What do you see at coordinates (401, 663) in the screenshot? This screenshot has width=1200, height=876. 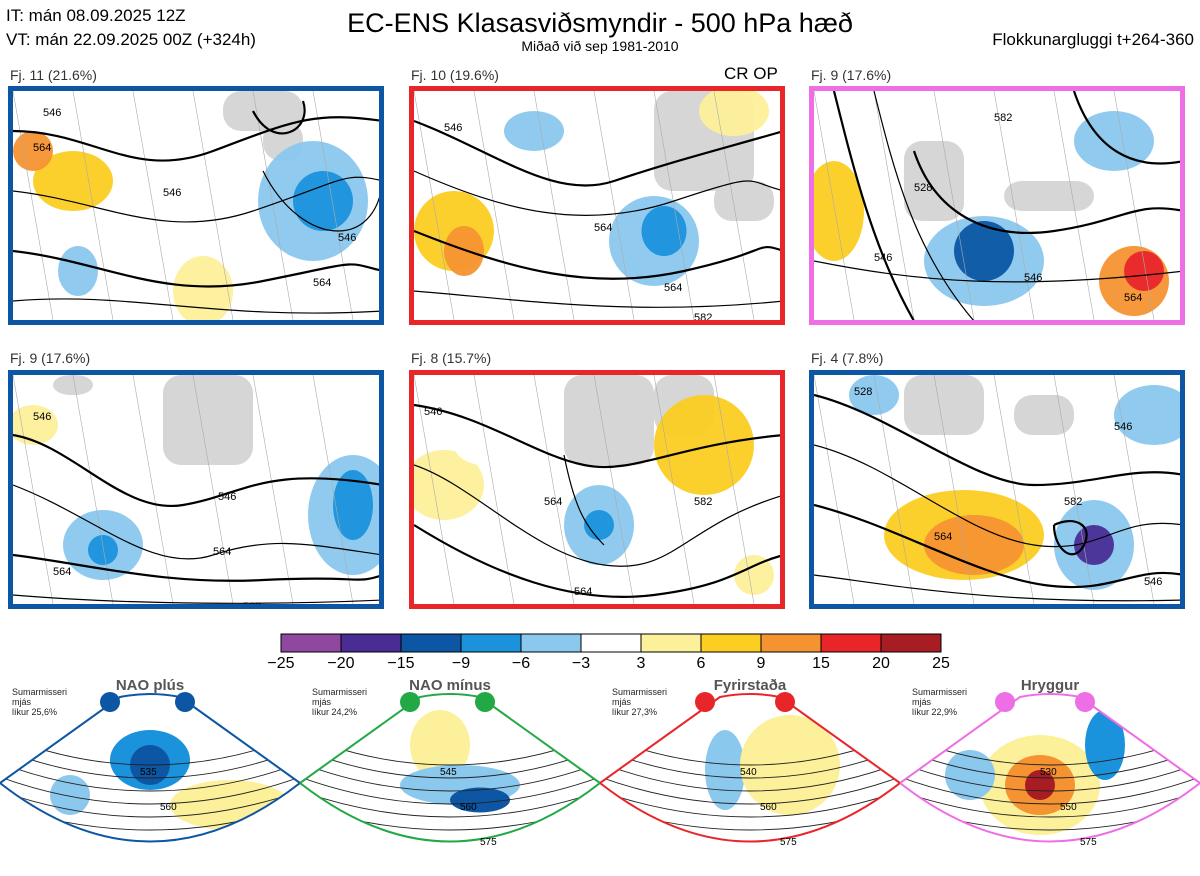 I see `colorbar-tick: −15` at bounding box center [401, 663].